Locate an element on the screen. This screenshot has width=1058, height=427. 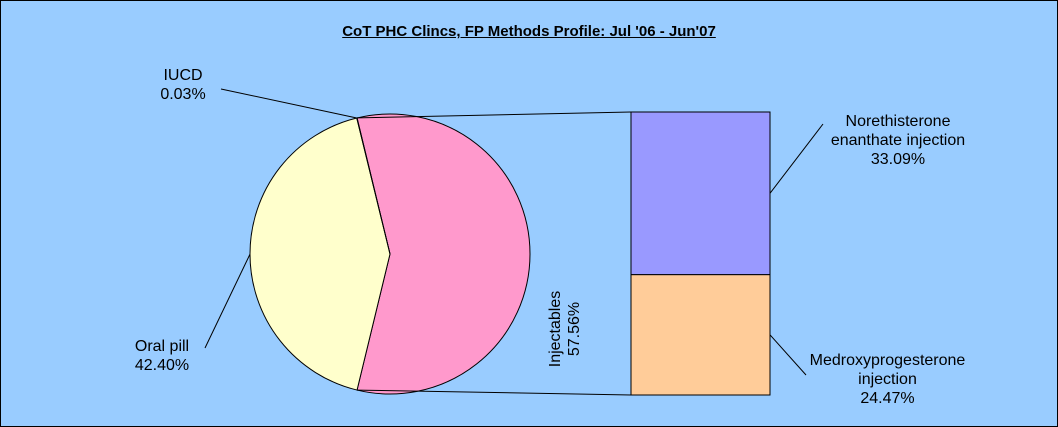
bar-label: Norethisterone enanthate injection 33.09% is located at coordinates (898, 140).